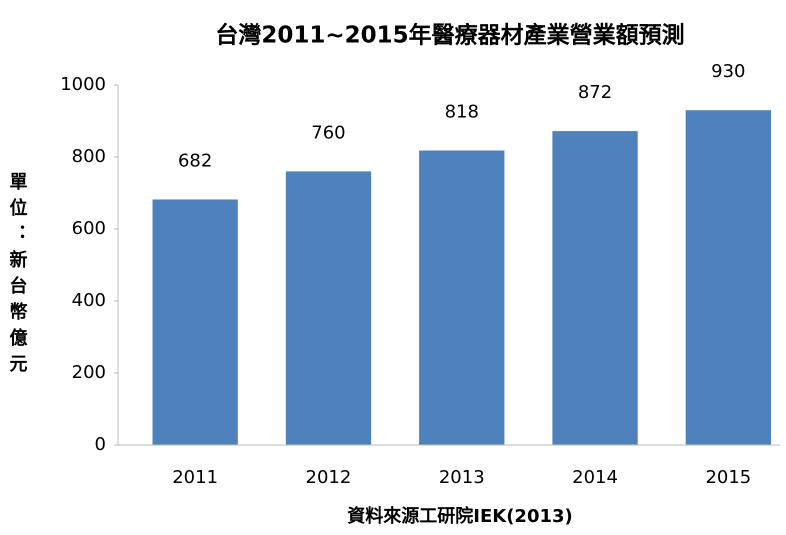 The width and height of the screenshot is (786, 535). Describe the element at coordinates (460, 516) in the screenshot. I see `x-axis-title: 資料來源工研院IEK(2013)` at that location.